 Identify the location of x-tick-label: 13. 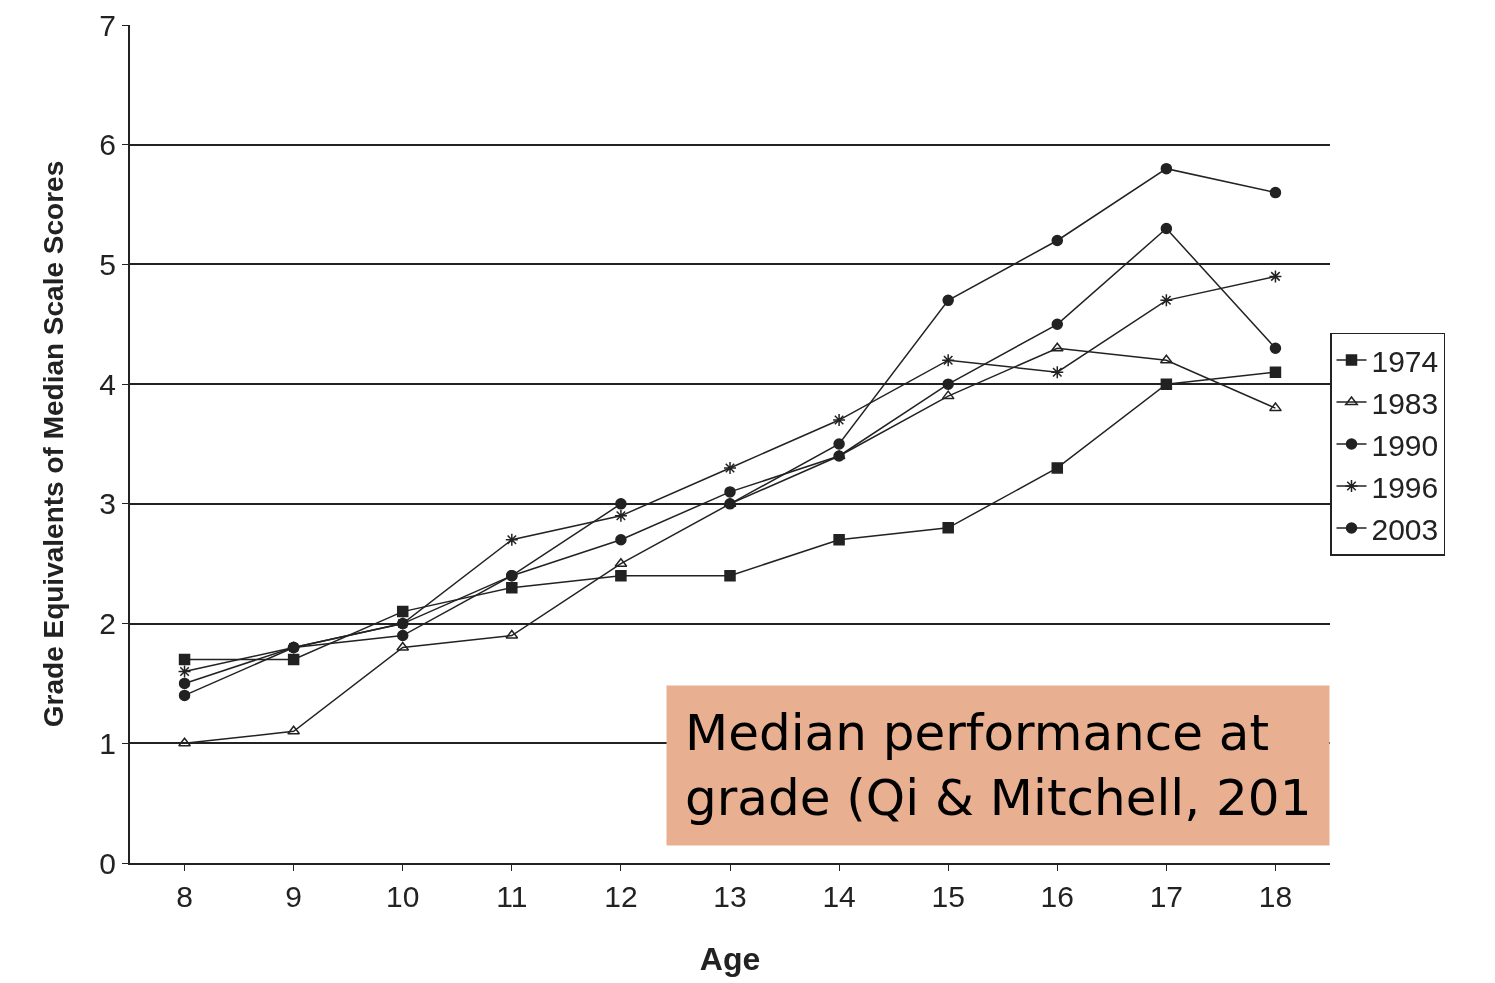
(730, 896).